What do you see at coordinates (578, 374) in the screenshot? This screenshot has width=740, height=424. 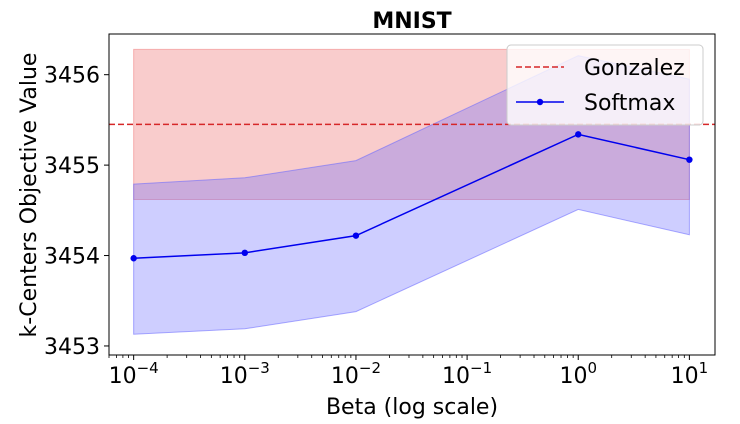 I see `x-tick-label: 10⁰` at bounding box center [578, 374].